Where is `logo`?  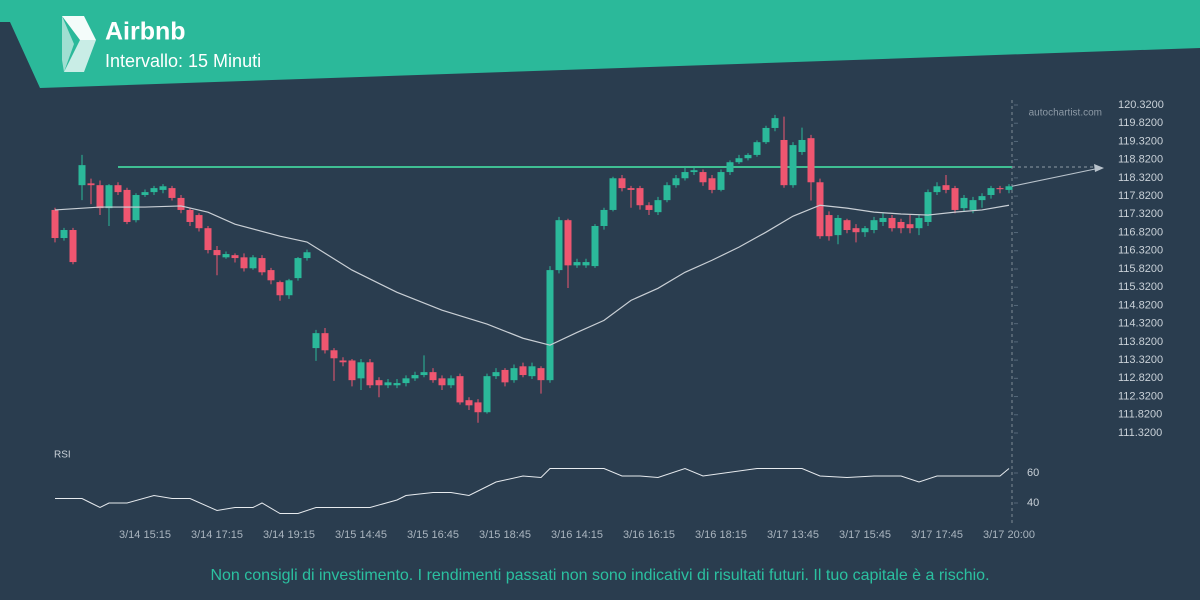 logo is located at coordinates (79, 44).